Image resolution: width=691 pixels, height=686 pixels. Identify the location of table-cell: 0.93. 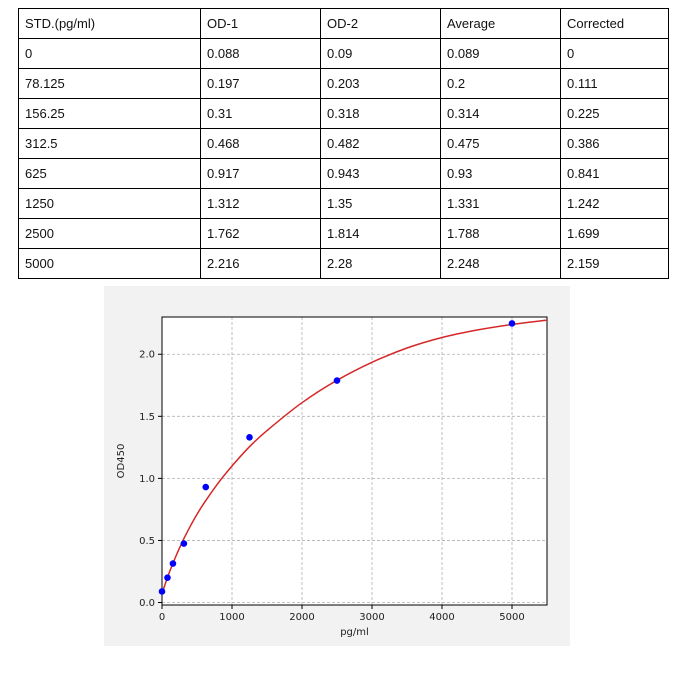
(500, 173).